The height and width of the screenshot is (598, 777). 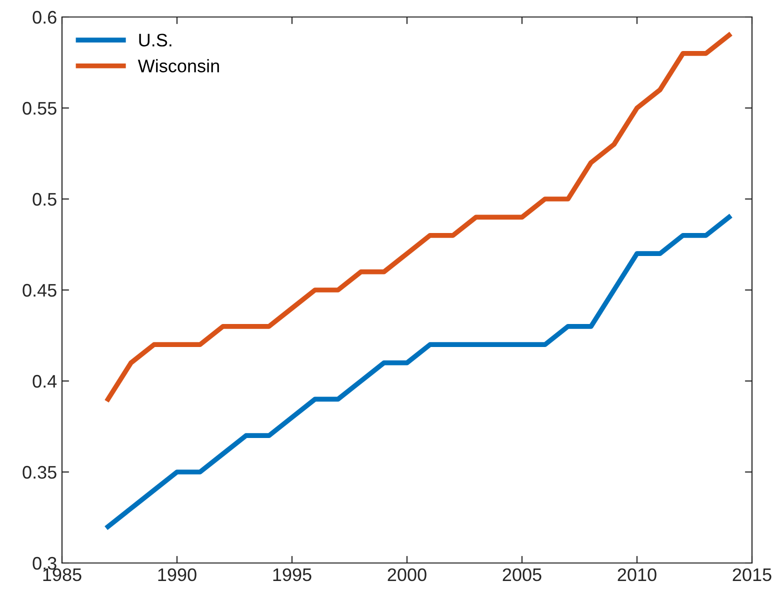 I want to click on y-tick-label: 0.4, so click(x=44, y=381).